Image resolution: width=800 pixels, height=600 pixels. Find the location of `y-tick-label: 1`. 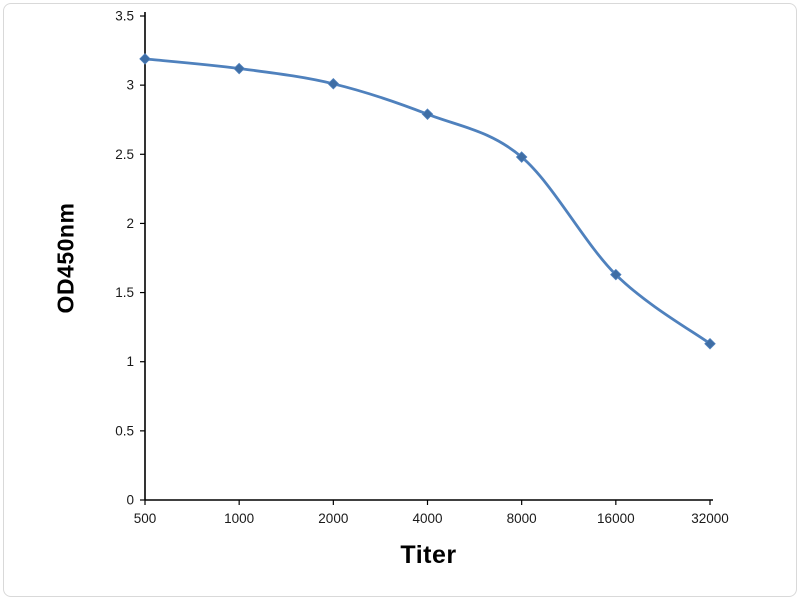

y-tick-label: 1 is located at coordinates (130, 361).